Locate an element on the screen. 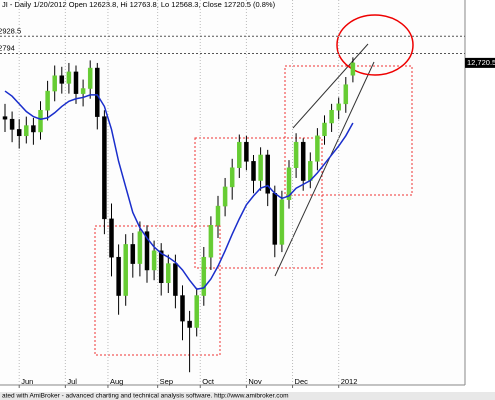 This screenshot has width=495, height=400. footer-band is located at coordinates (247, 396).